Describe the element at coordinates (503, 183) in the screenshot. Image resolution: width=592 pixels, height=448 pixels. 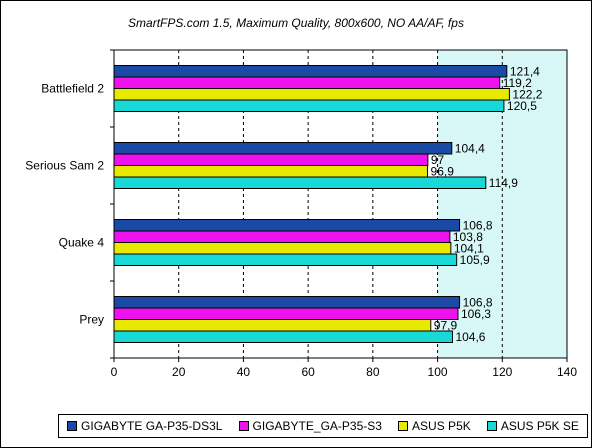
I see `data-label: 114,9` at that location.